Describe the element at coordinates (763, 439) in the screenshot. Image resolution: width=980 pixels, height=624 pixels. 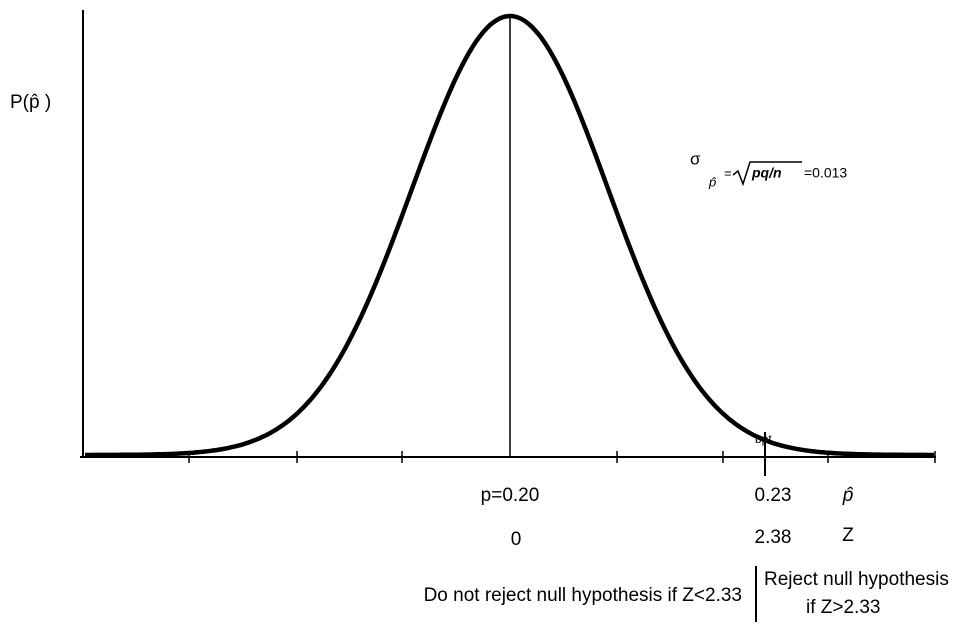
I see `tail-label: bpt` at that location.